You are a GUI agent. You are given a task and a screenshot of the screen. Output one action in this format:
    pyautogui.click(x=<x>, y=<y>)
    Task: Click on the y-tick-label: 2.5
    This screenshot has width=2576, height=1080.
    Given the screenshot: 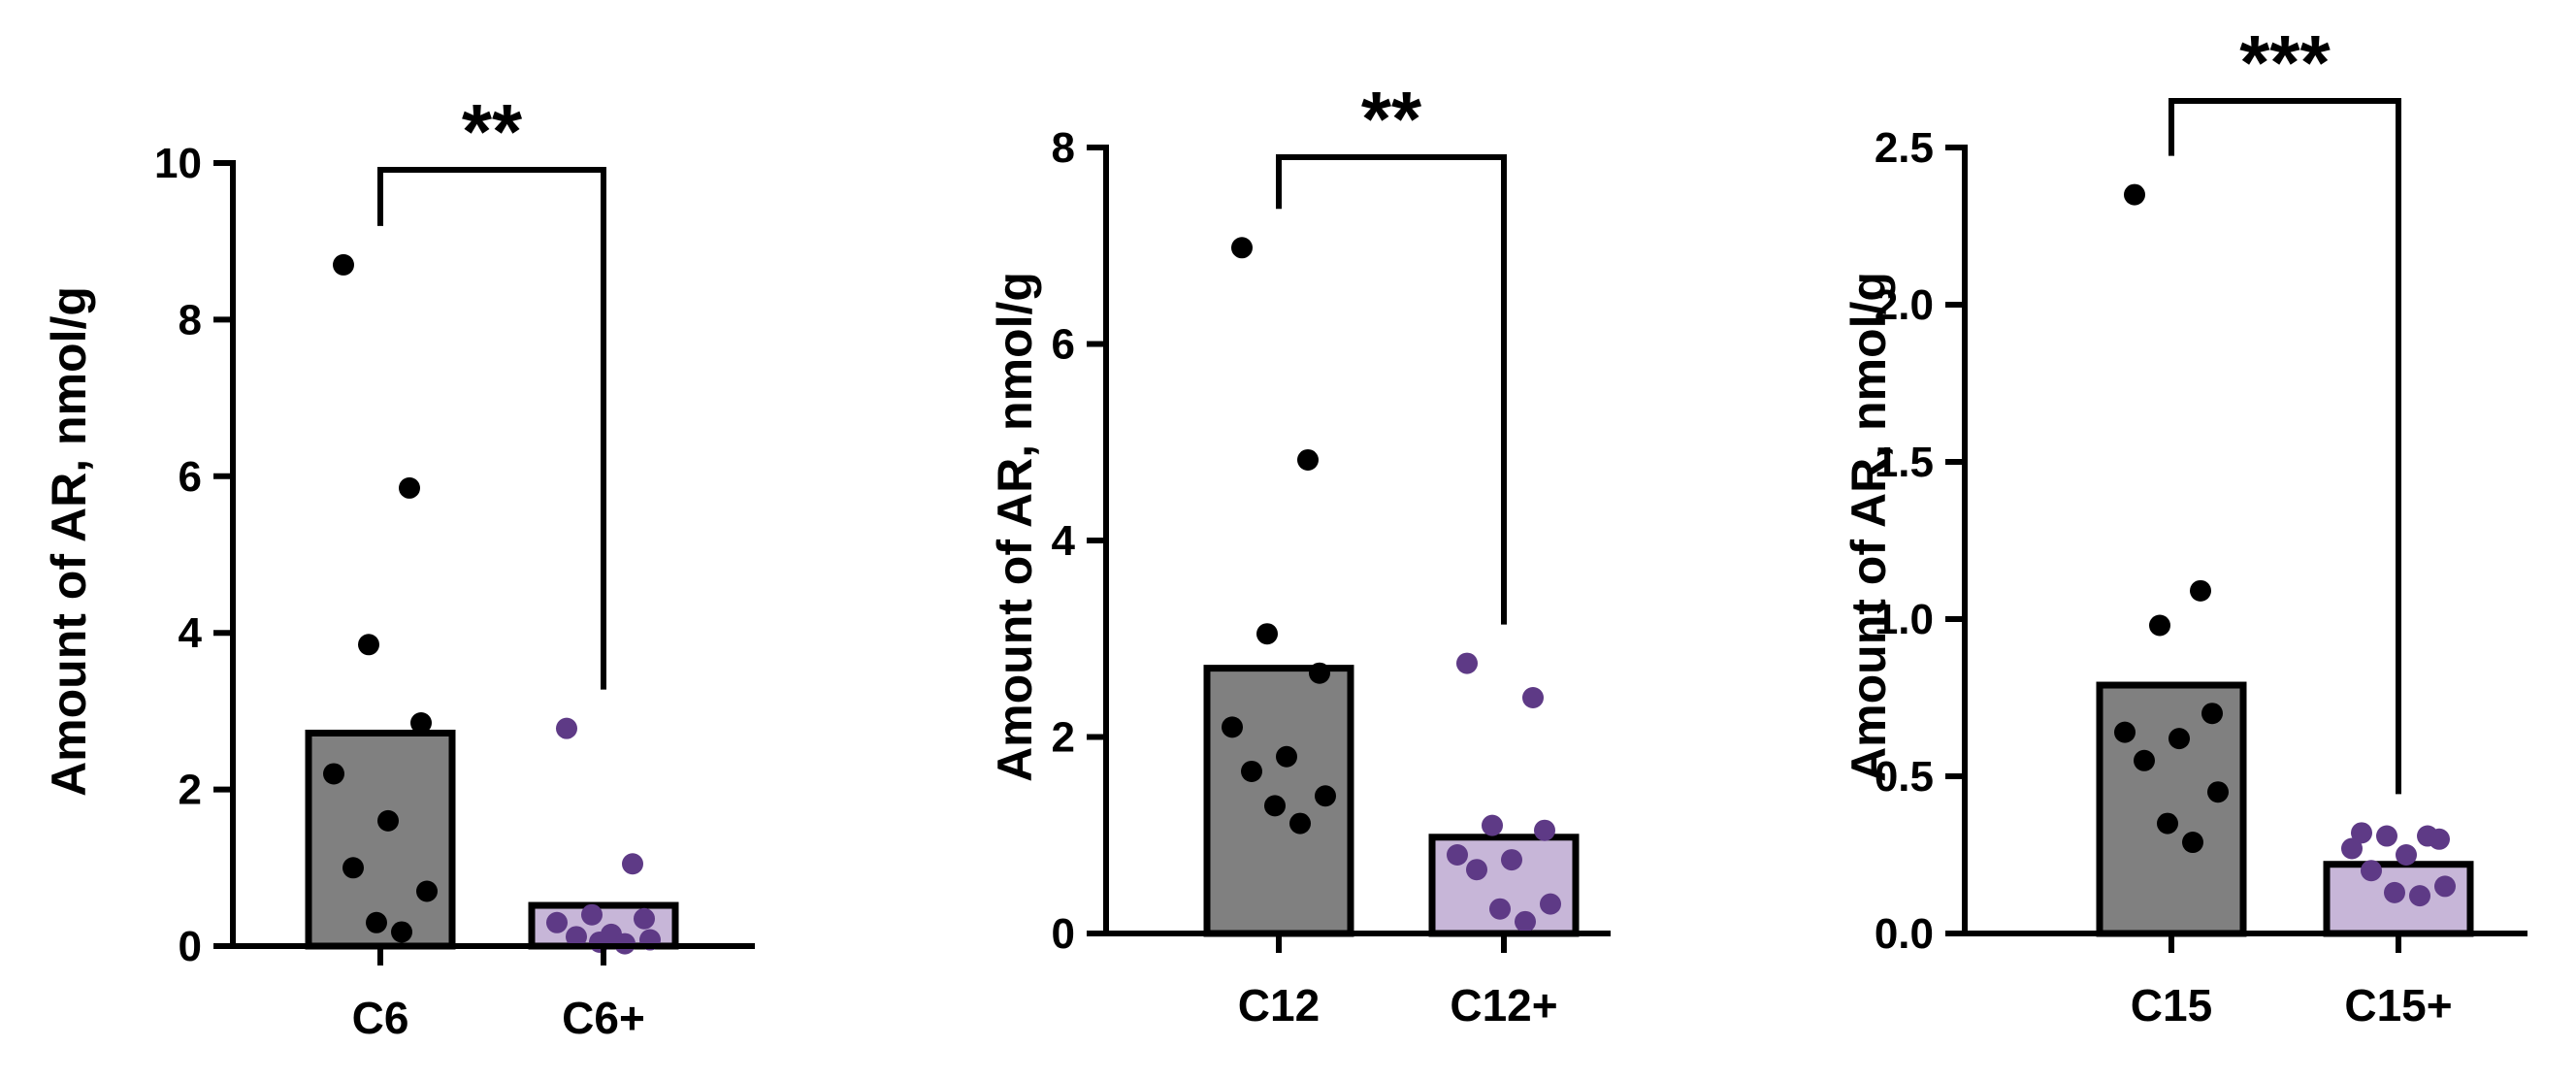 What is the action you would take?
    pyautogui.click(x=1905, y=148)
    